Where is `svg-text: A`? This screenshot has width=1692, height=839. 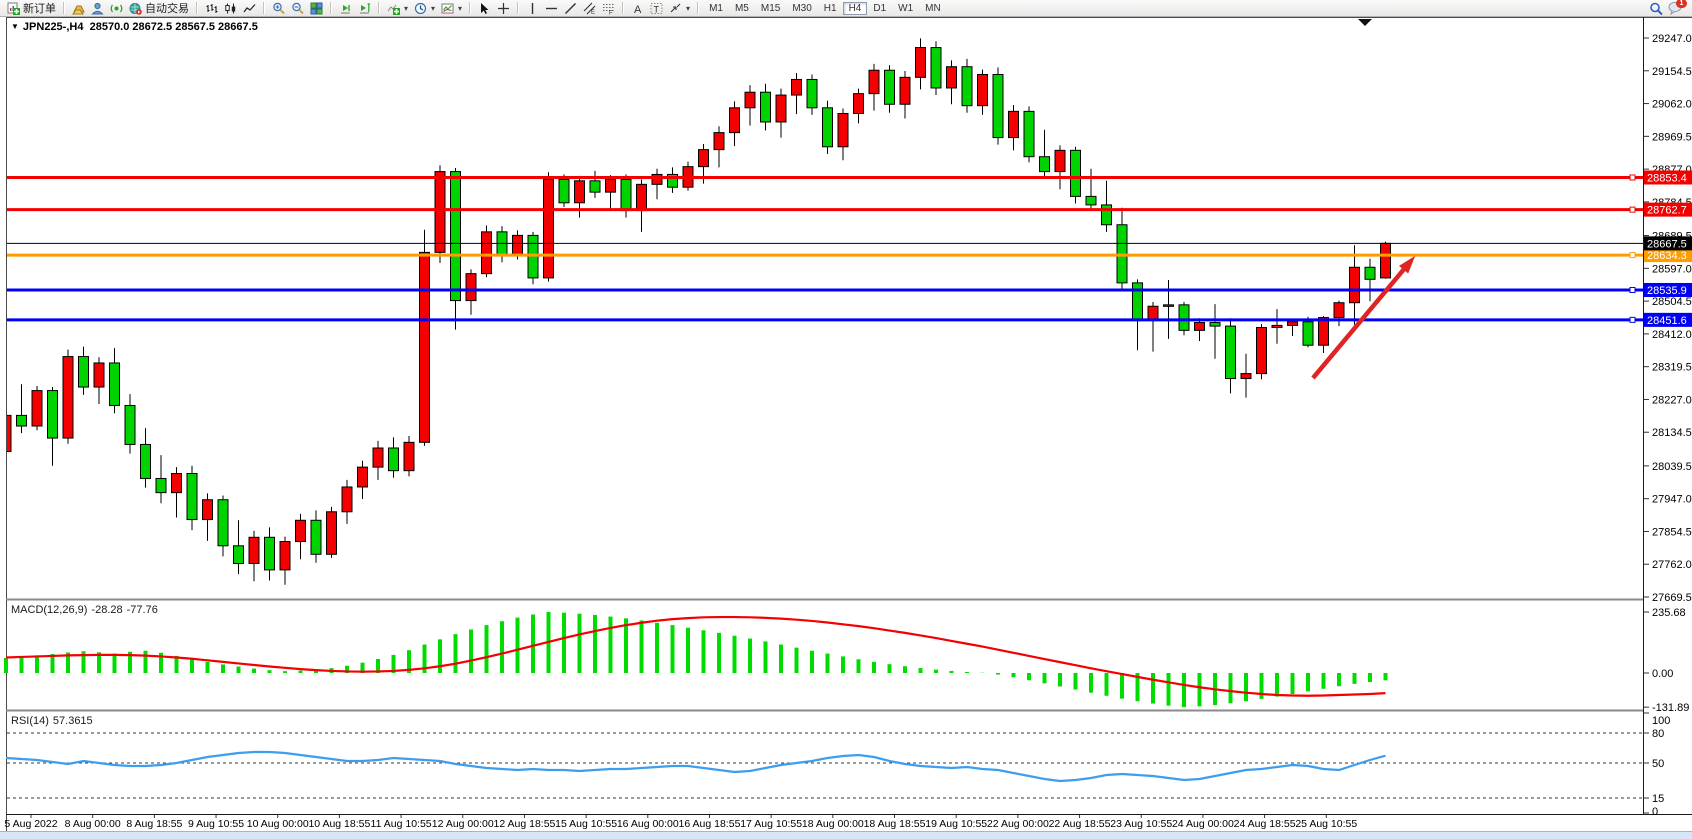
svg-text: A is located at coordinates (638, 9).